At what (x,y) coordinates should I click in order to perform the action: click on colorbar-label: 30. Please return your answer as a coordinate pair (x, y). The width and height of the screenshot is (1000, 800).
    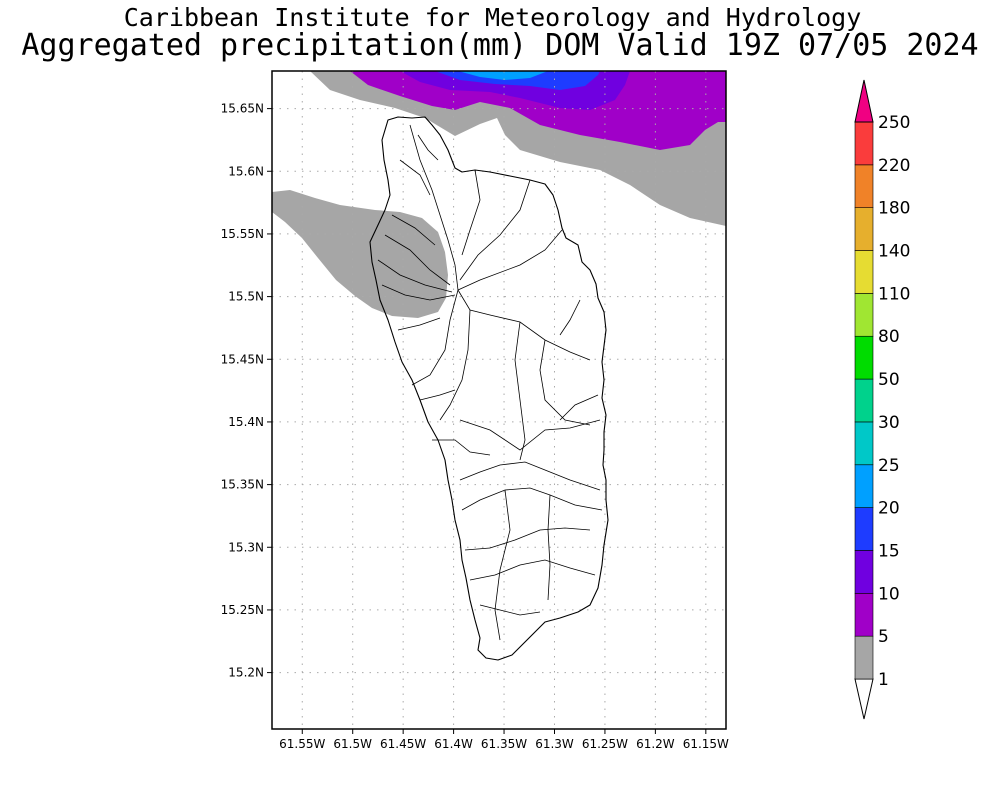
    Looking at the image, I should click on (889, 423).